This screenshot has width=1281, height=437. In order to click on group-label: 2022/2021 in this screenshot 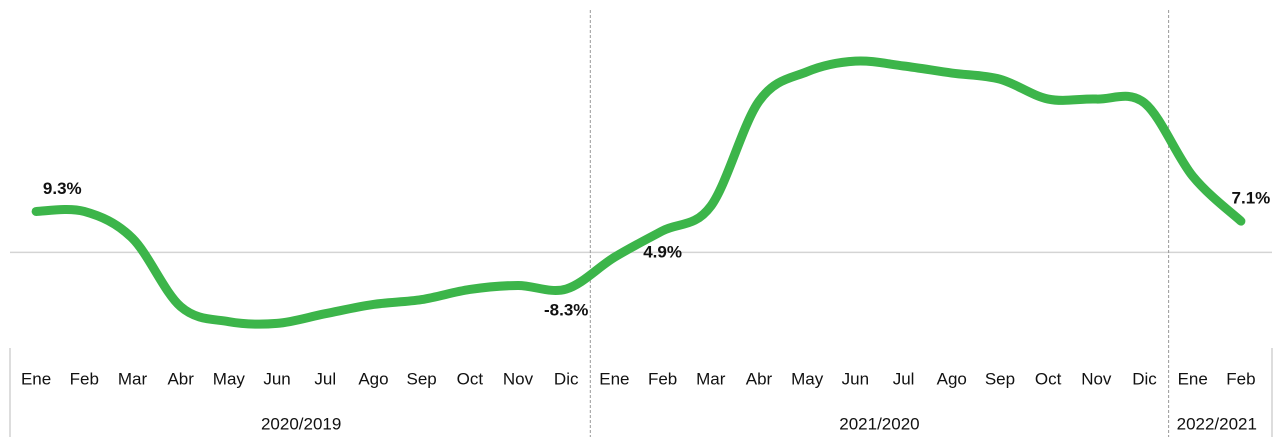, I will do `click(1217, 423)`.